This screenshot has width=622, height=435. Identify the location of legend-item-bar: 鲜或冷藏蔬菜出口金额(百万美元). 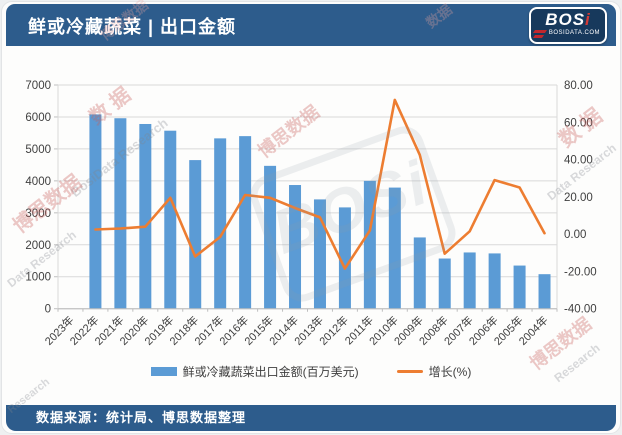
(254, 371).